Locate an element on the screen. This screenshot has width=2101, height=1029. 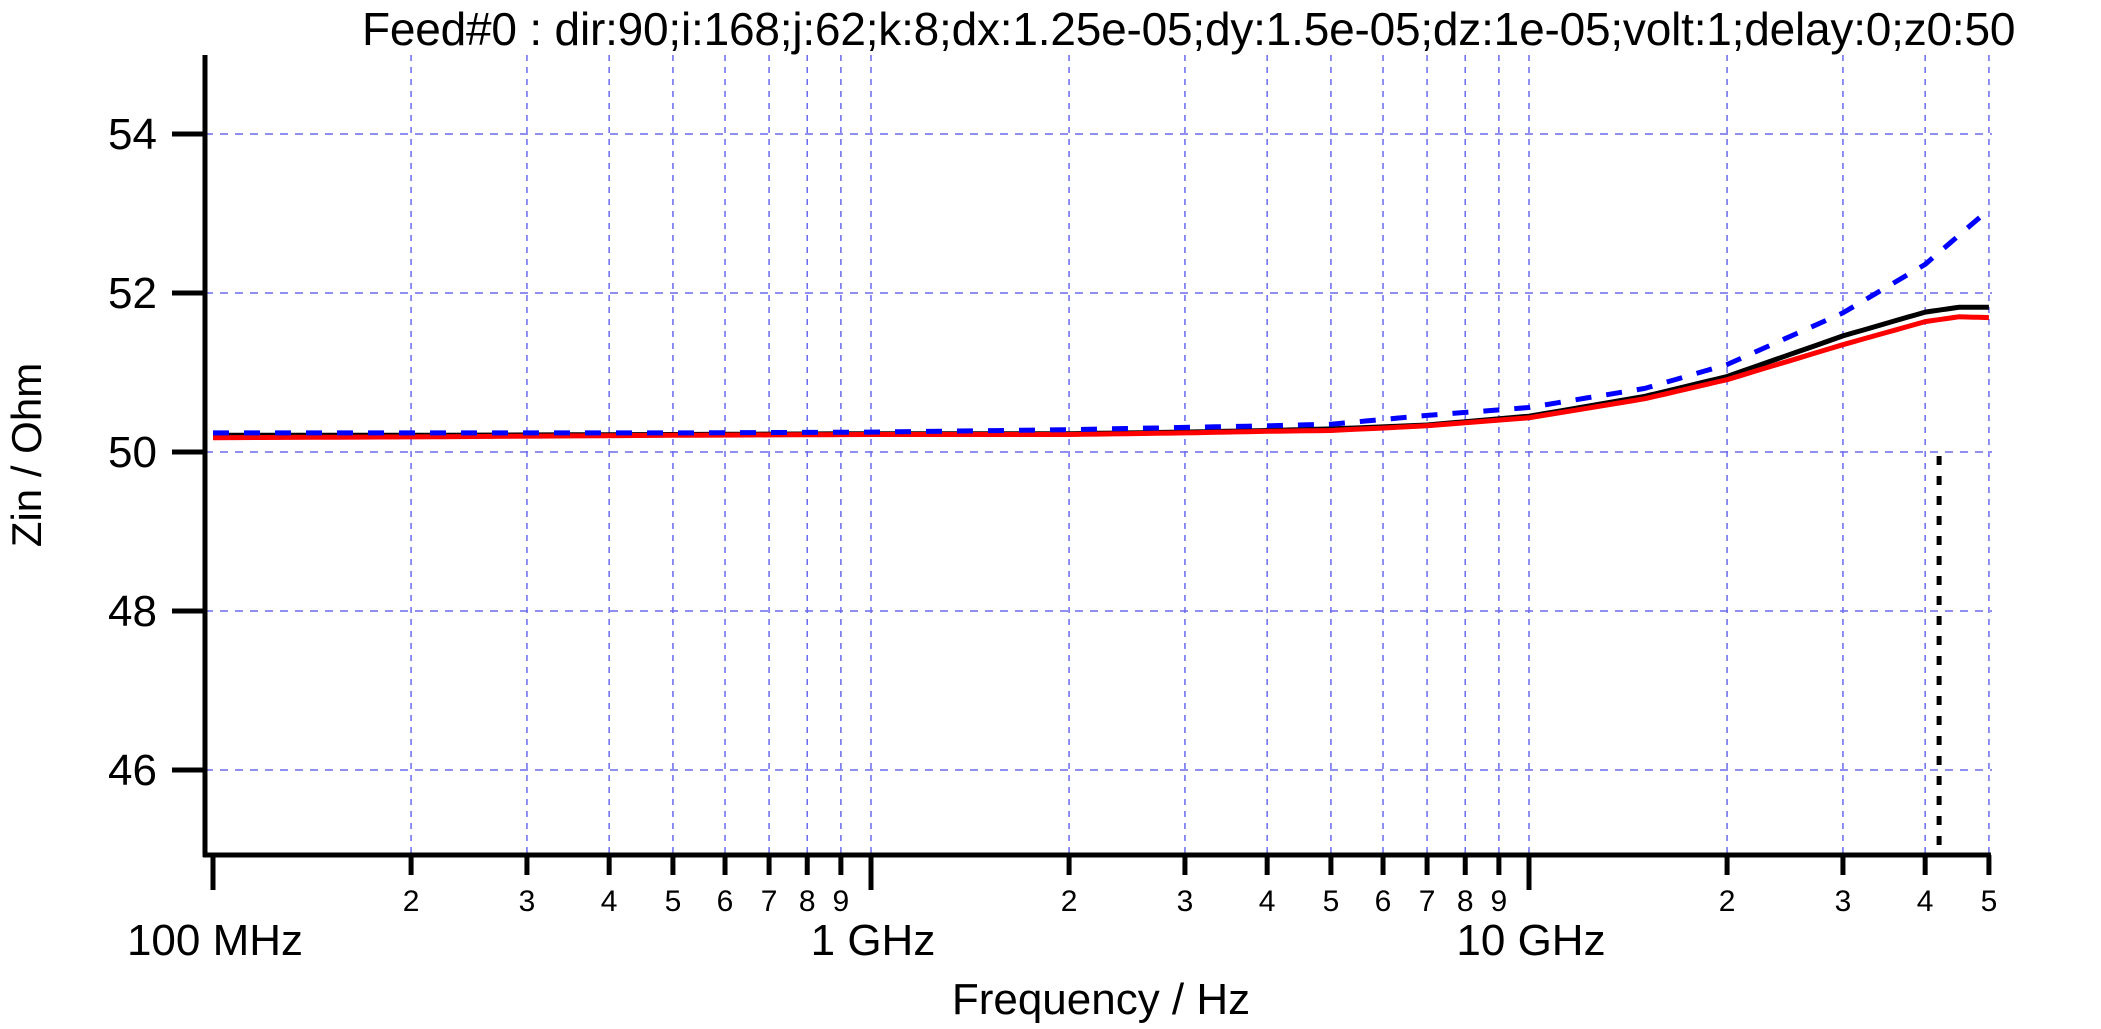
x-axis-label: Frequency / Hz is located at coordinates (1101, 999).